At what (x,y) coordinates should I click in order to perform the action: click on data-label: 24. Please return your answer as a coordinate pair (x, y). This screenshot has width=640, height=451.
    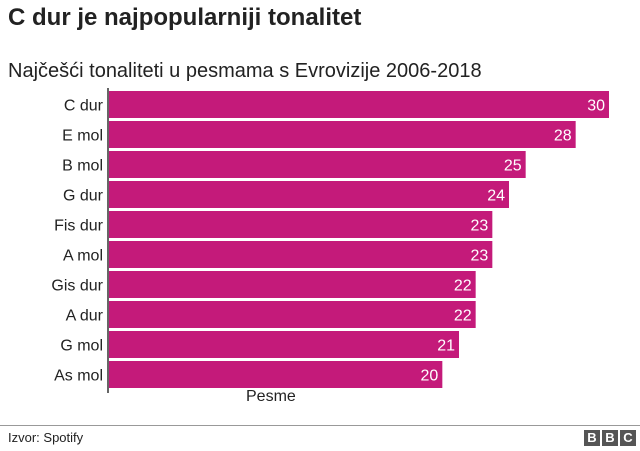
    Looking at the image, I should click on (496, 196).